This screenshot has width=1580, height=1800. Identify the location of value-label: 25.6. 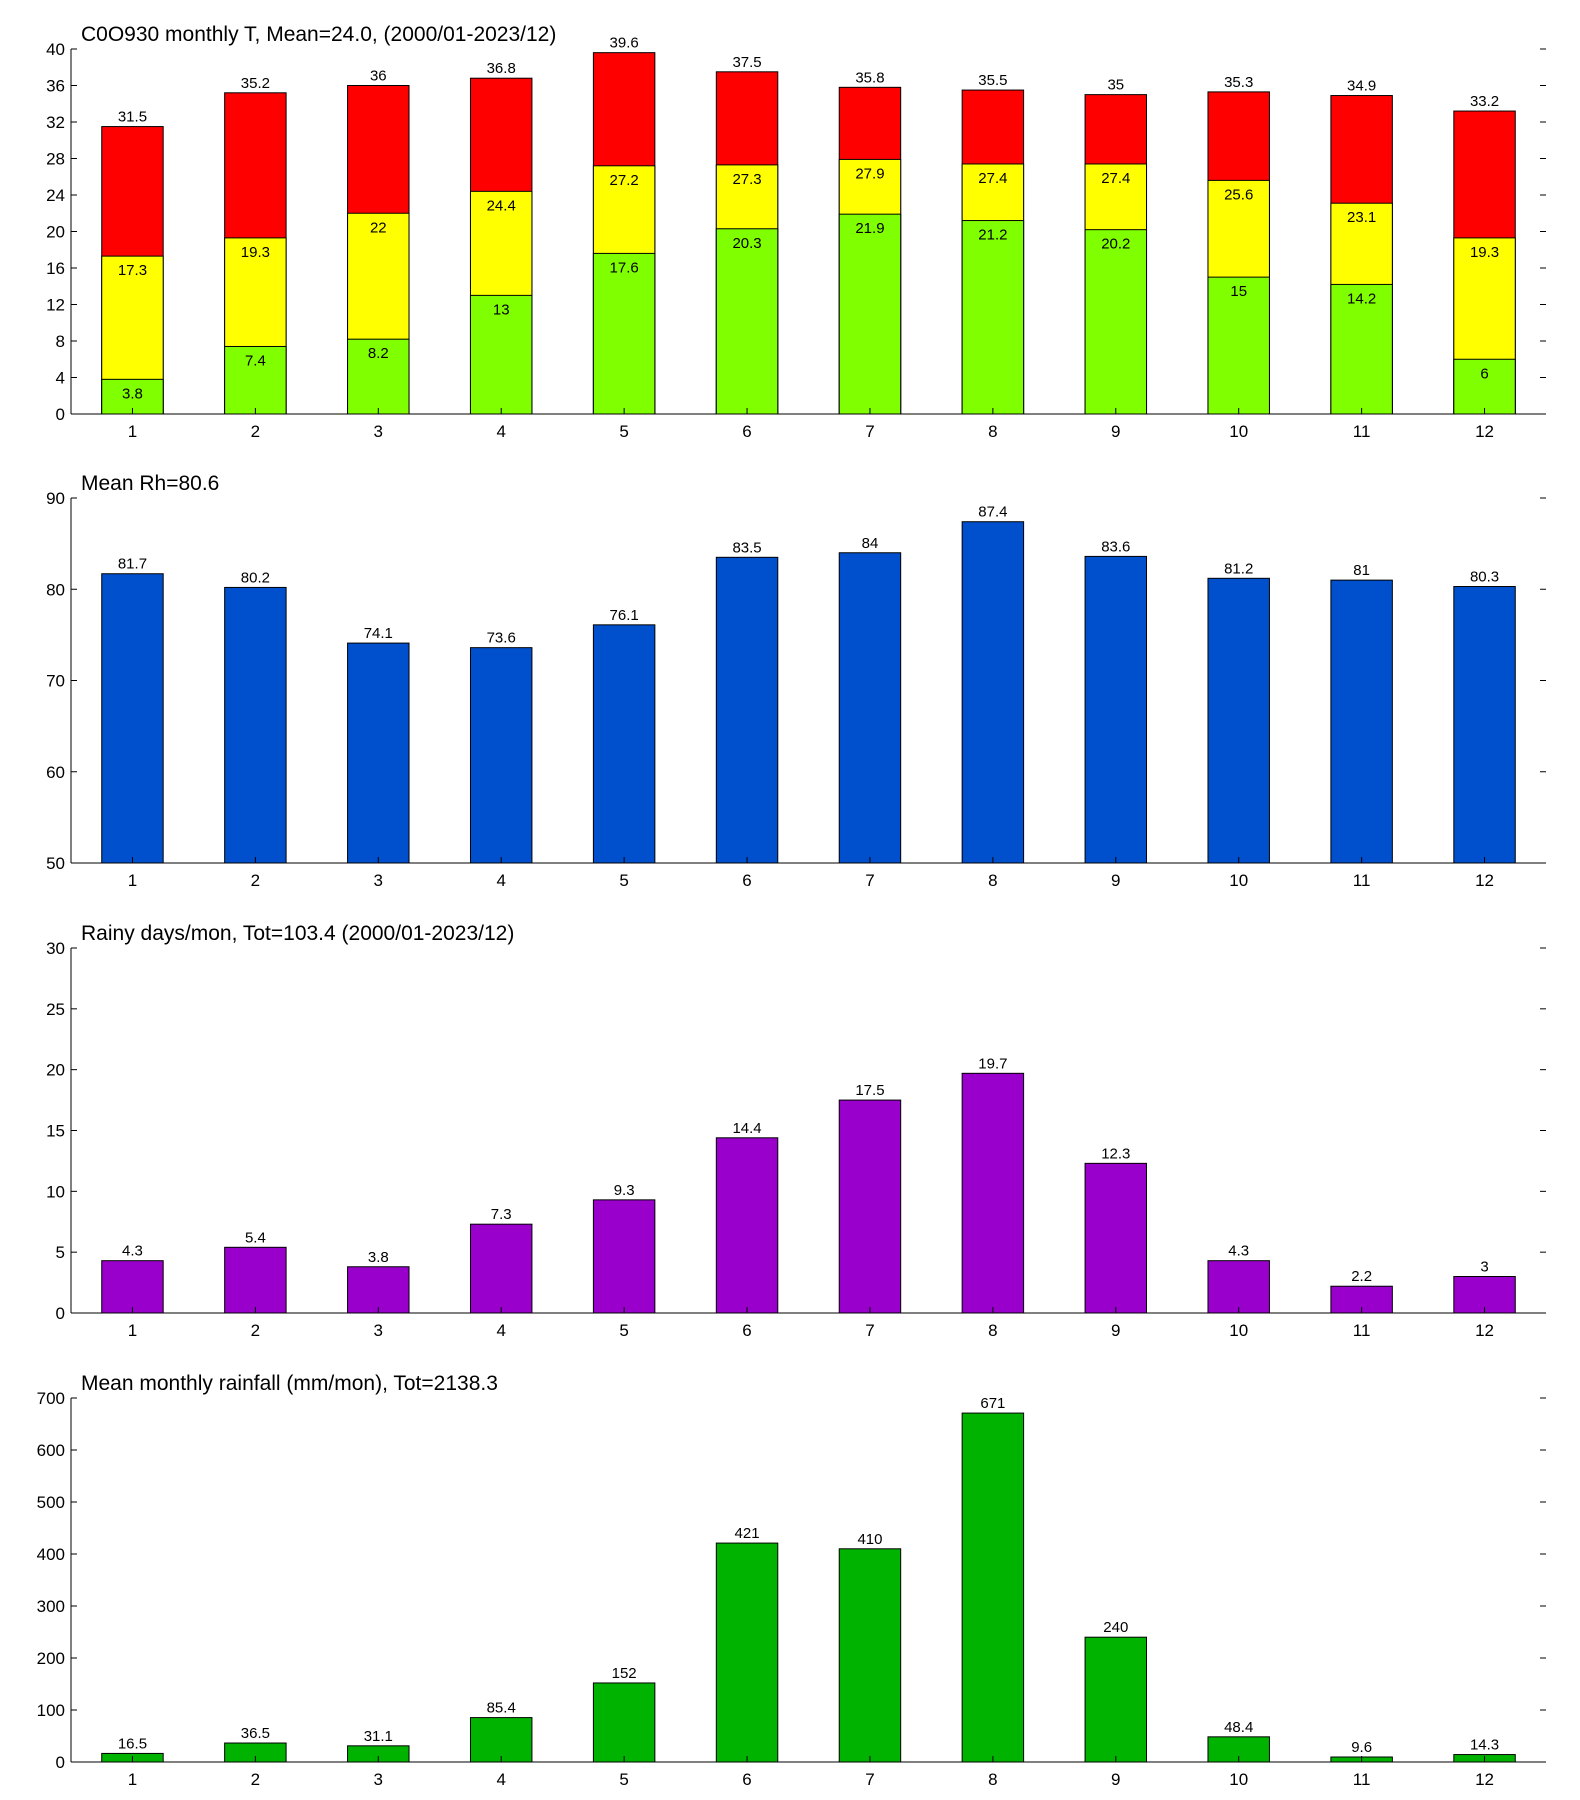
(1238, 194).